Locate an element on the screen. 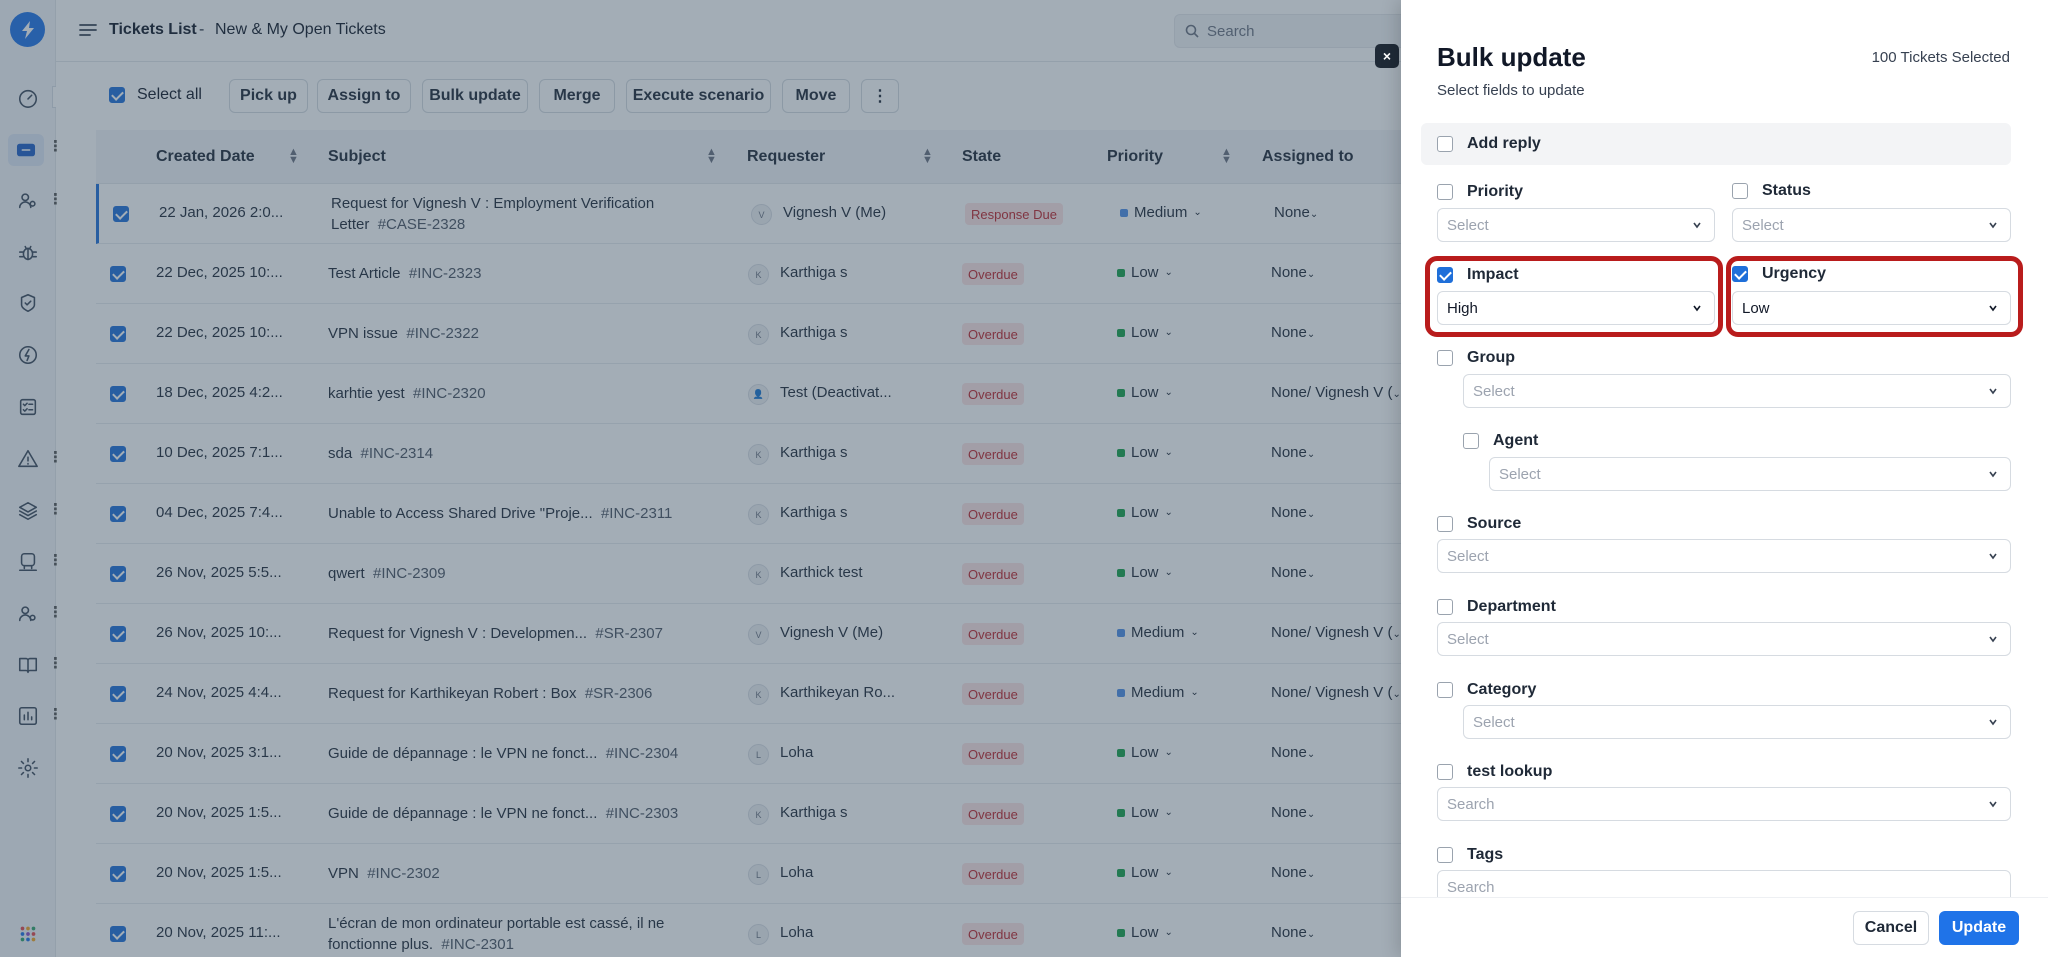 The width and height of the screenshot is (2048, 957). priority-checkbox is located at coordinates (1445, 192).